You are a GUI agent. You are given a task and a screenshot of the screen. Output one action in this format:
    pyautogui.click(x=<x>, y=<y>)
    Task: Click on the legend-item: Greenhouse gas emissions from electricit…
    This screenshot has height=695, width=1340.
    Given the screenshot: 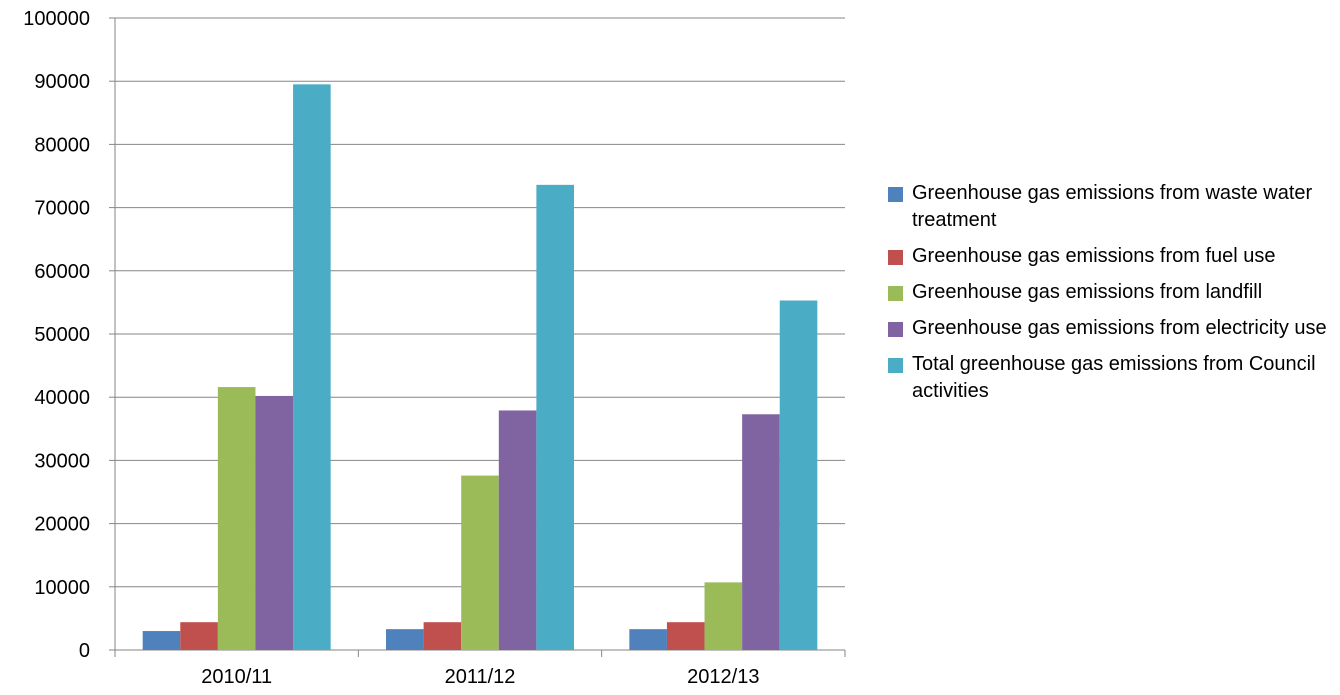 What is the action you would take?
    pyautogui.click(x=1108, y=328)
    